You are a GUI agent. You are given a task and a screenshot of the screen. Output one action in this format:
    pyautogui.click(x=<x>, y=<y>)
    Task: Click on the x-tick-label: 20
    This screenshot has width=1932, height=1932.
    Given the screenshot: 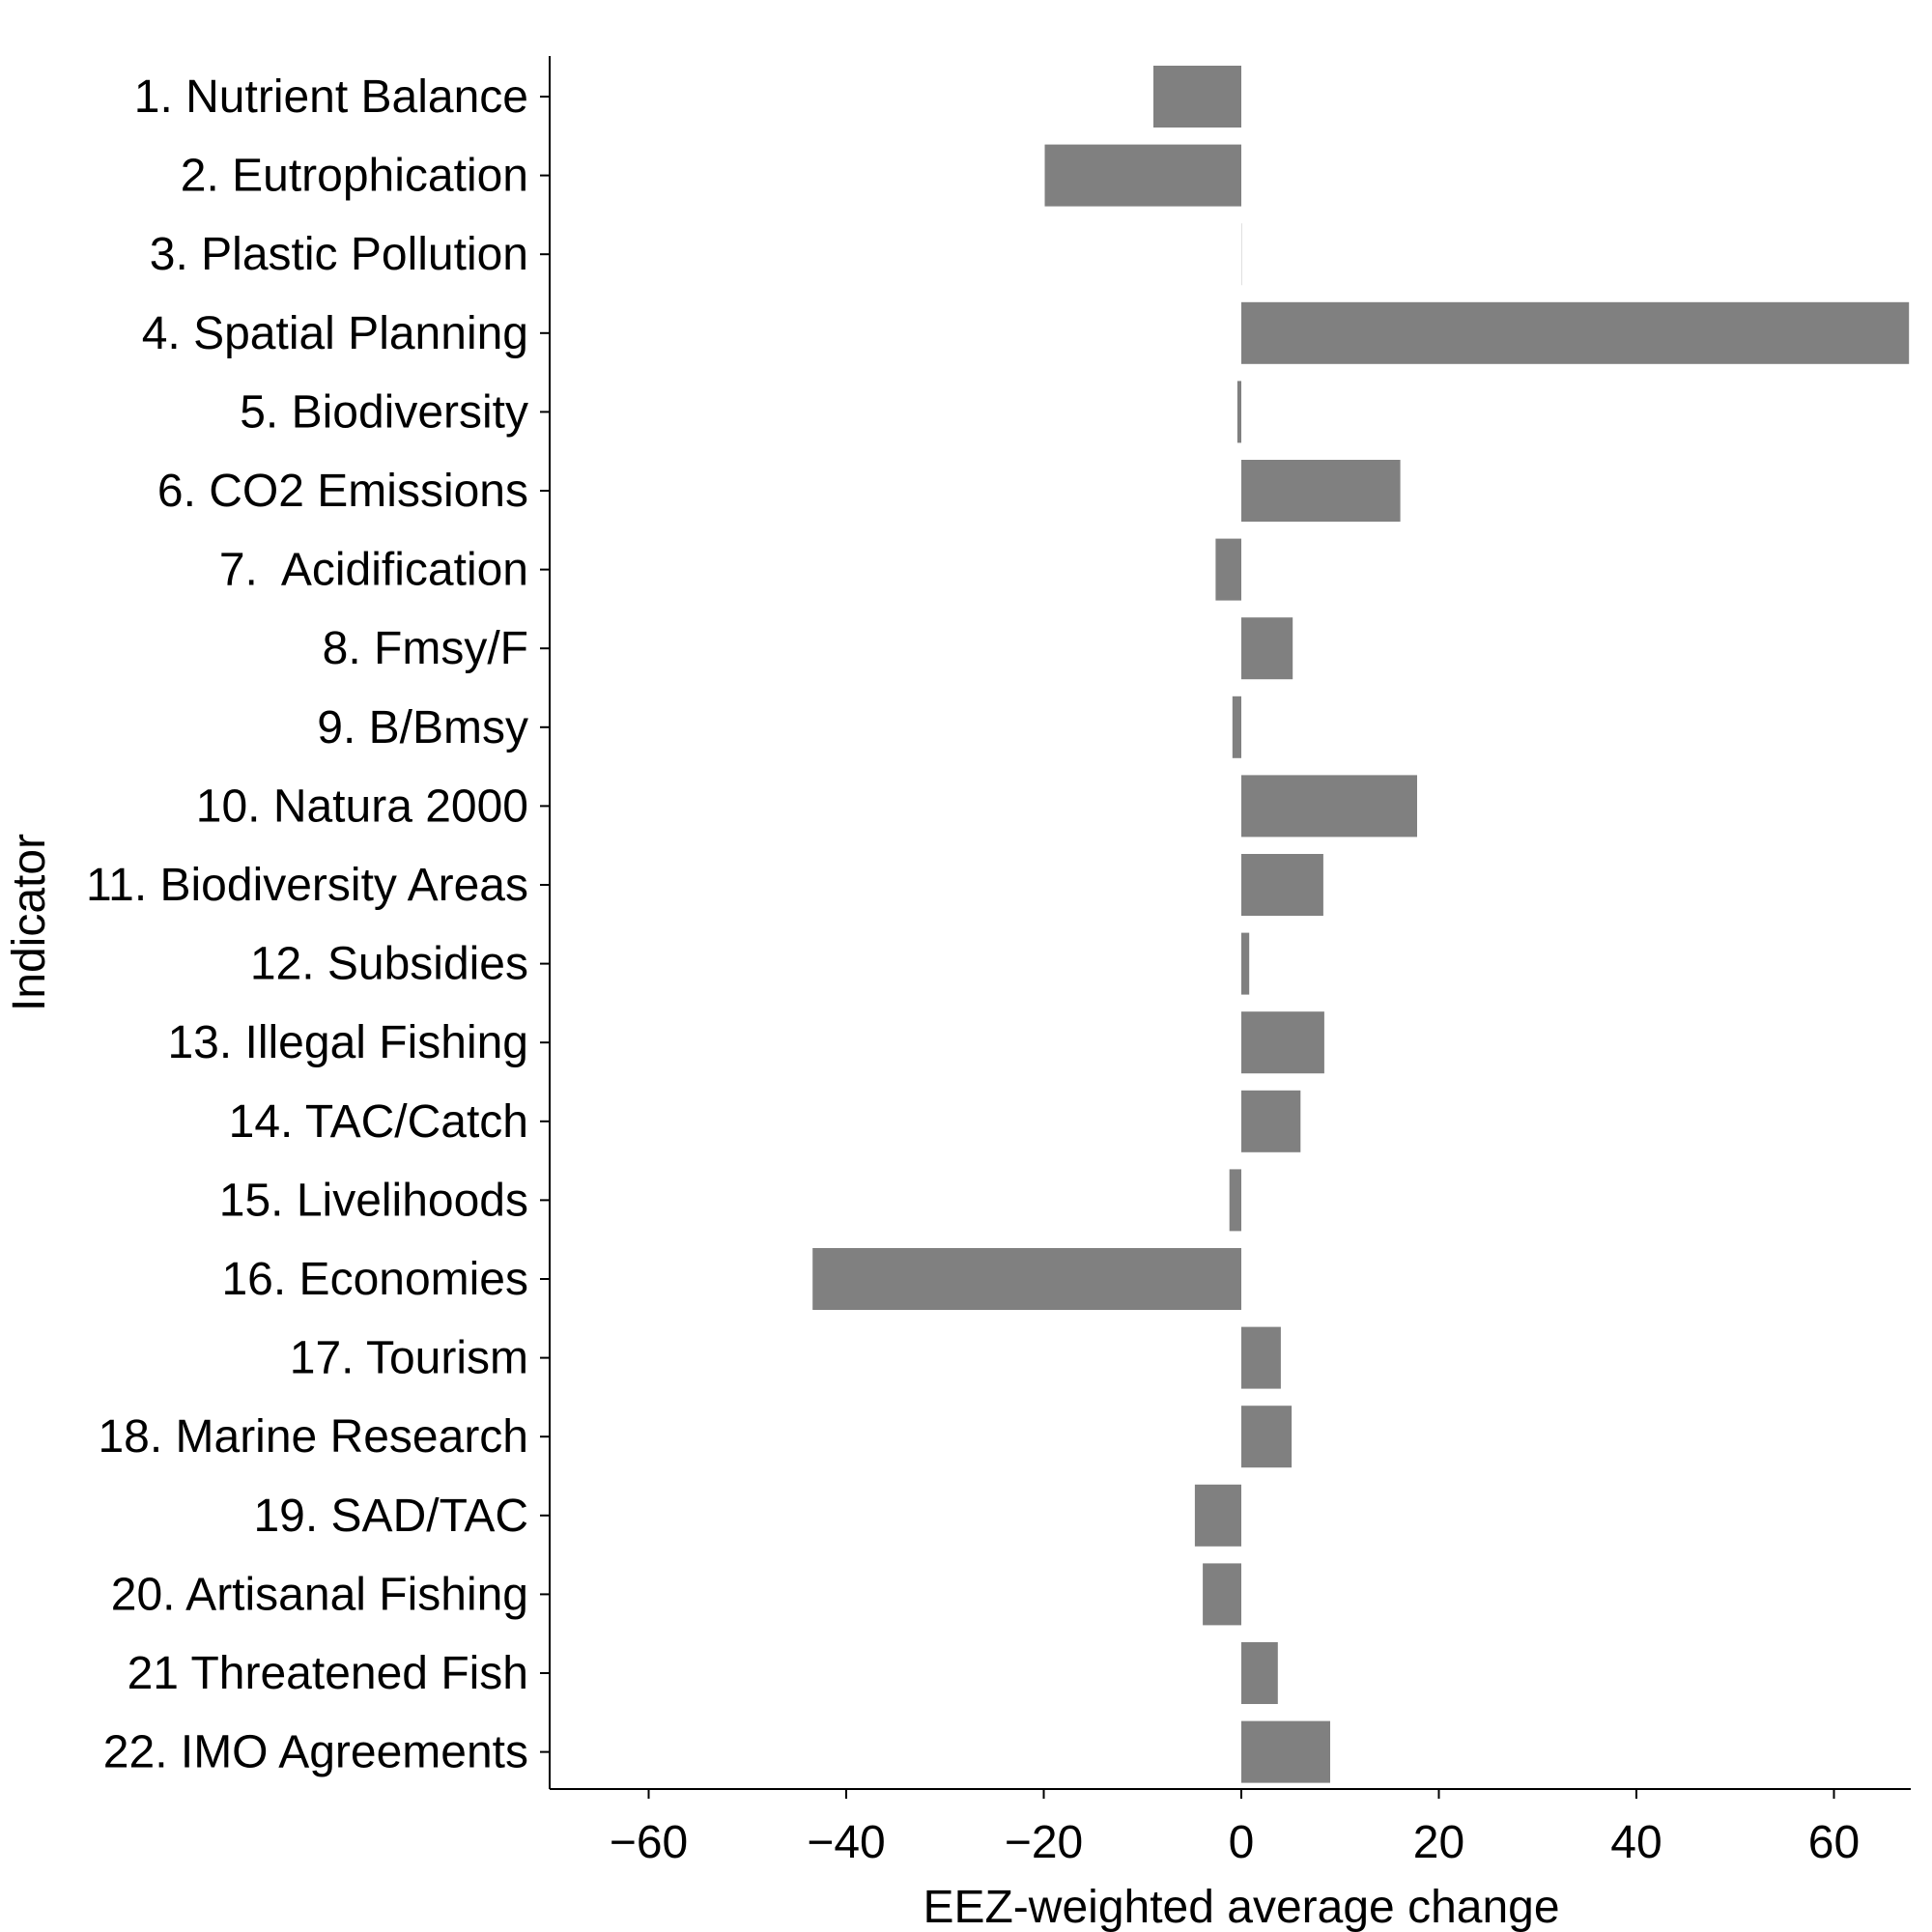 What is the action you would take?
    pyautogui.click(x=1438, y=1842)
    